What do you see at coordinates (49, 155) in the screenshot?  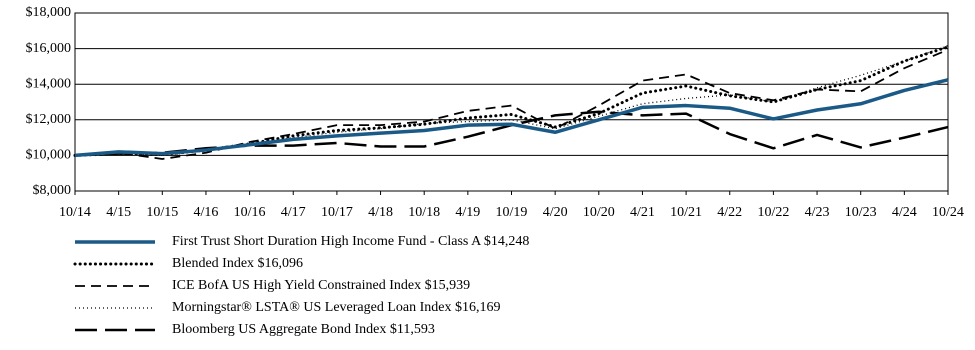 I see `y-tick-label: $10,000` at bounding box center [49, 155].